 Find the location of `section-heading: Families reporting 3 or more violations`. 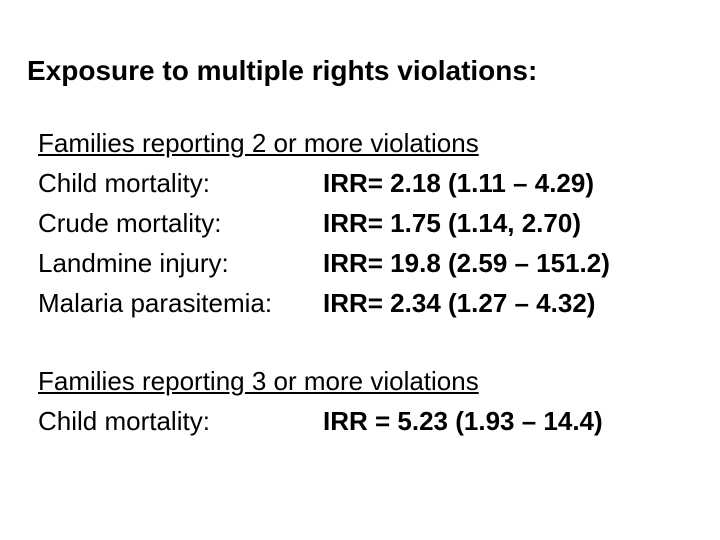

section-heading: Families reporting 3 or more violations is located at coordinates (258, 381).